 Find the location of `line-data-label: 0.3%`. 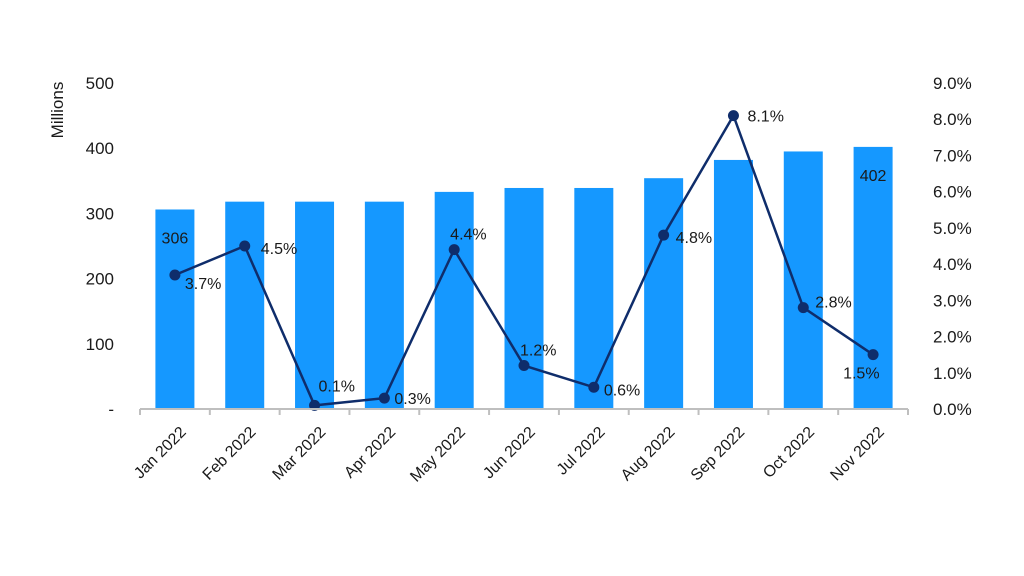

line-data-label: 0.3% is located at coordinates (412, 399).